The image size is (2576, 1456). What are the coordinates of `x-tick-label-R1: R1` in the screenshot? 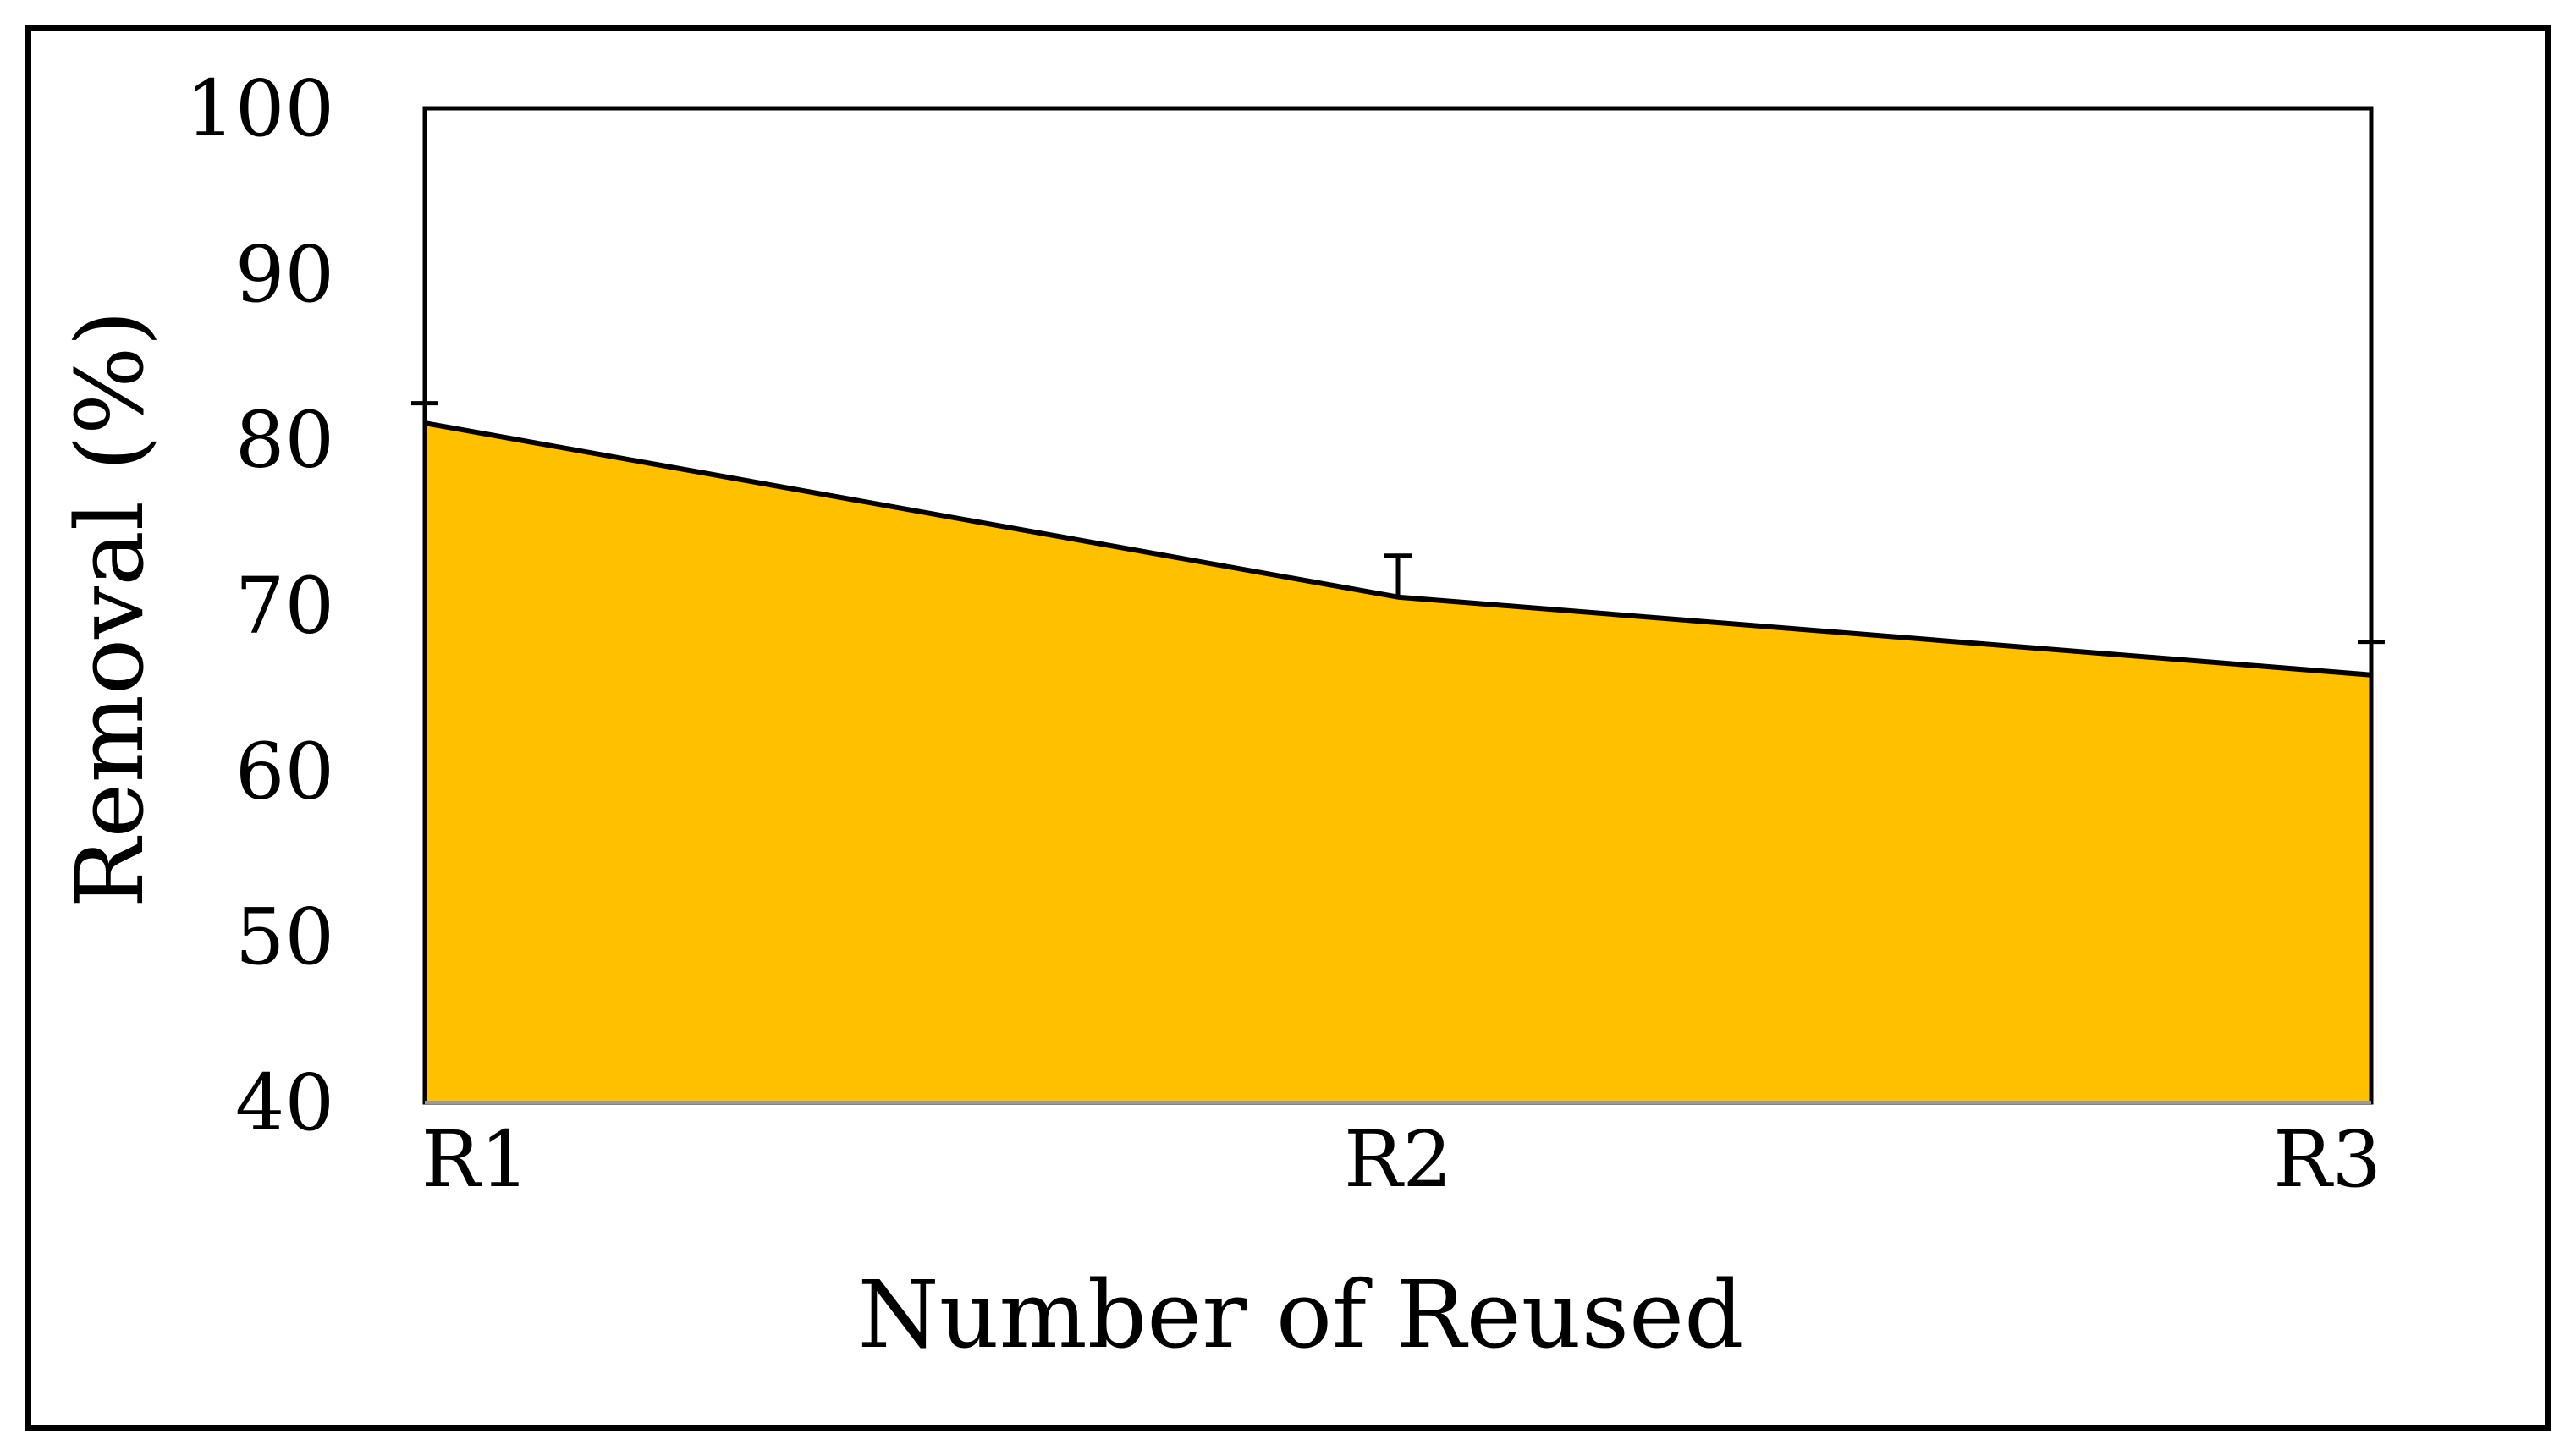 It's located at (476, 1159).